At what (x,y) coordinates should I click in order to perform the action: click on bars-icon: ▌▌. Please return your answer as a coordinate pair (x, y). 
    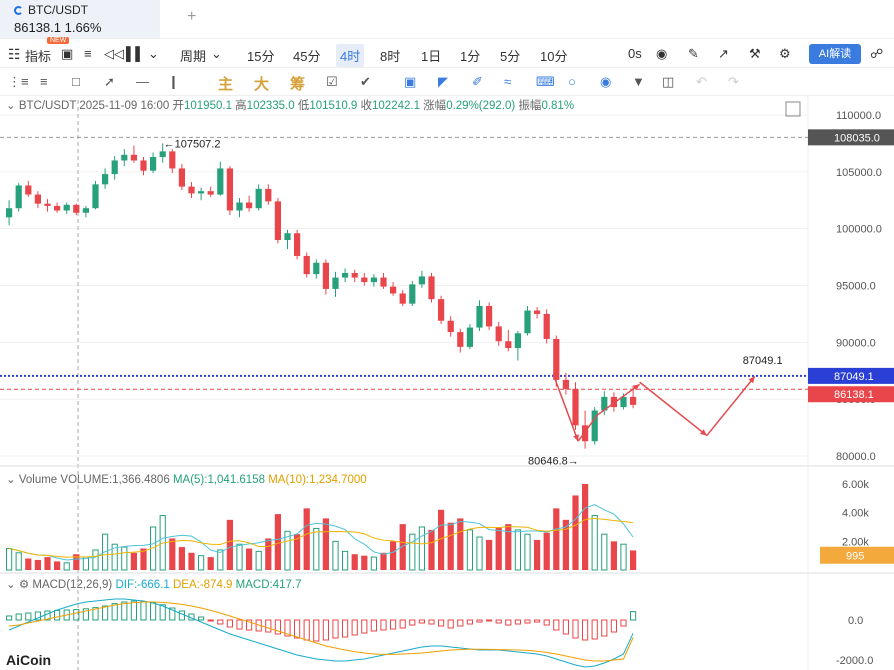
    Looking at the image, I should click on (135, 53).